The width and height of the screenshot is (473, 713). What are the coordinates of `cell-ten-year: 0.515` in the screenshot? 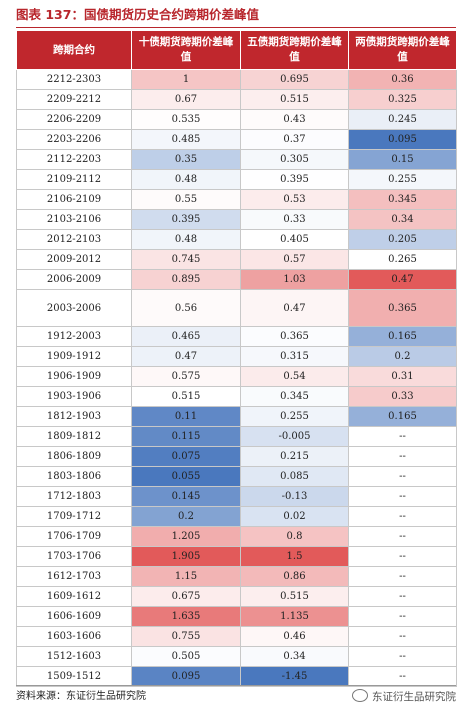 It's located at (186, 396).